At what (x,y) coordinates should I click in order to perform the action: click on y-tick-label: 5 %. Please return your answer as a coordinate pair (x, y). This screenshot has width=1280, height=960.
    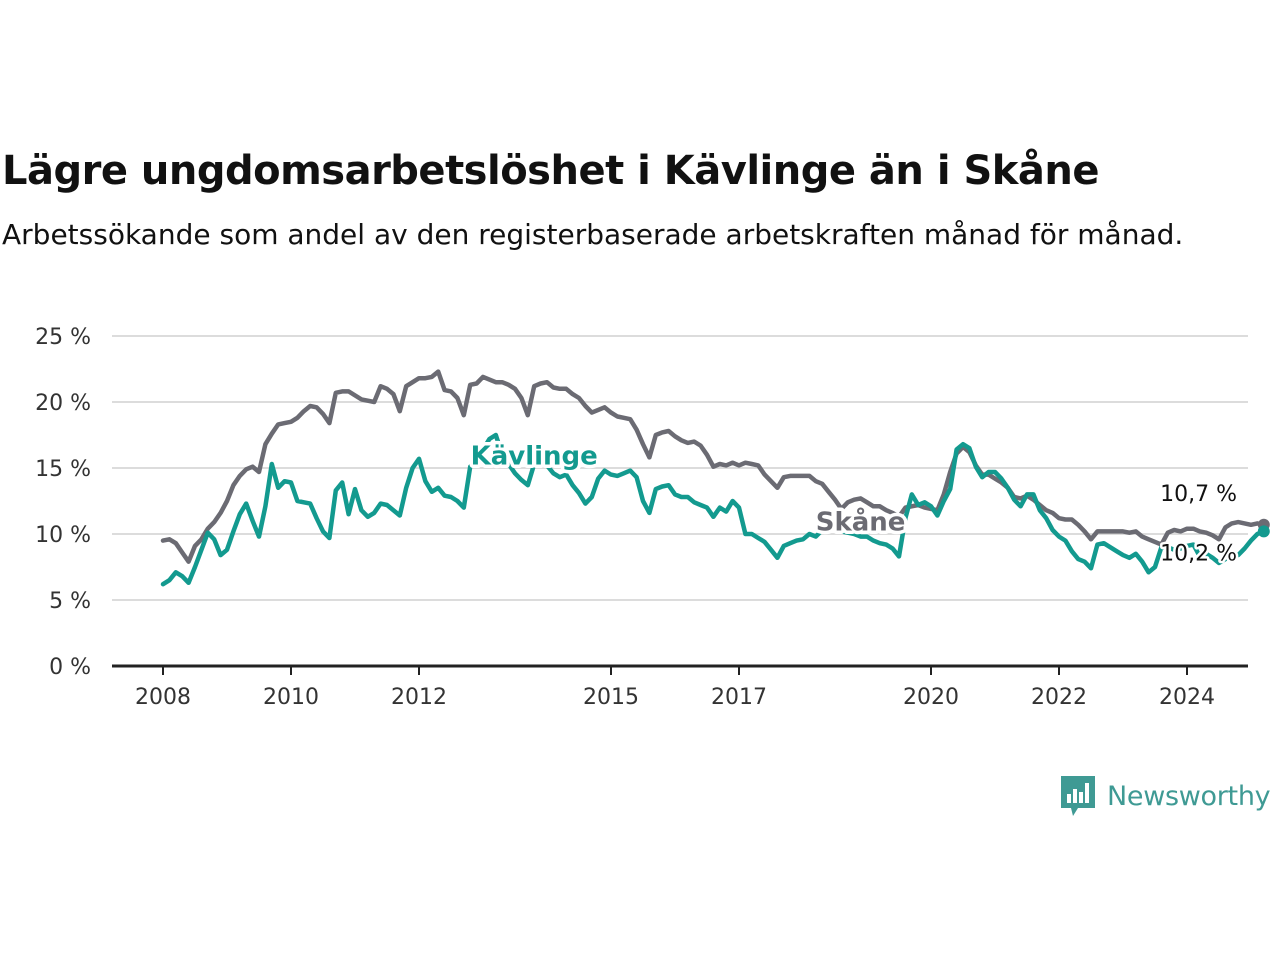
    Looking at the image, I should click on (70, 601).